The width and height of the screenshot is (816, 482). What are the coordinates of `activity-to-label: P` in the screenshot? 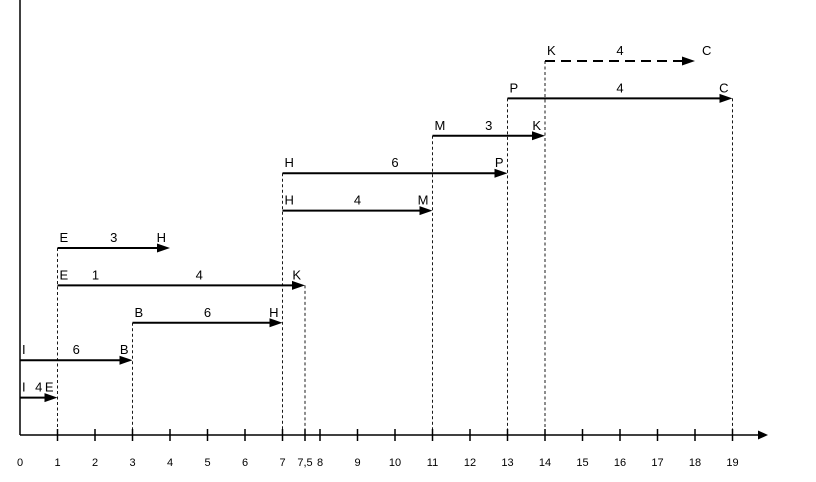 It's located at (499, 162).